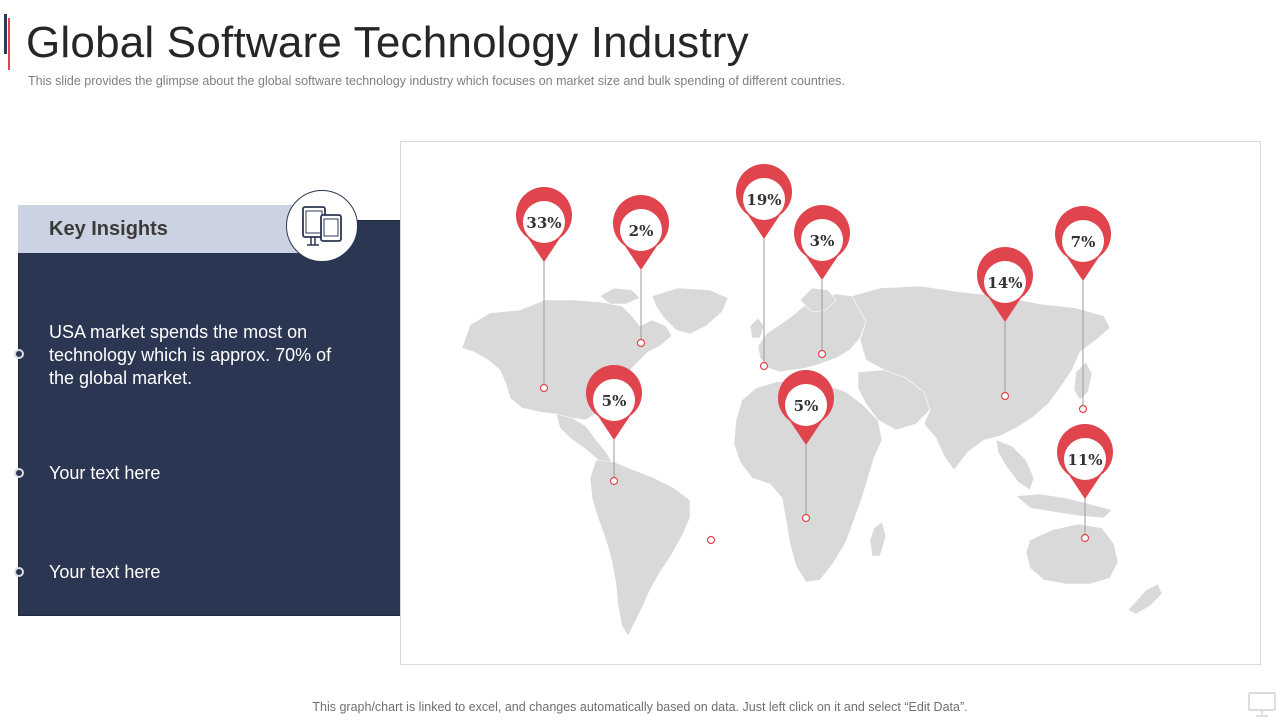 The height and width of the screenshot is (720, 1280). I want to click on land-asia, so click(981, 378).